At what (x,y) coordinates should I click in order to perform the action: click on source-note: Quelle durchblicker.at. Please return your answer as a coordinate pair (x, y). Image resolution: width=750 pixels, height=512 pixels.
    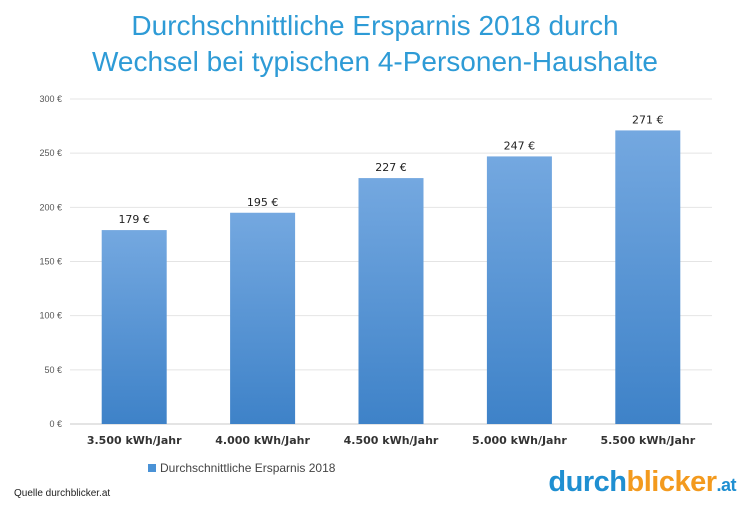
    Looking at the image, I should click on (62, 493).